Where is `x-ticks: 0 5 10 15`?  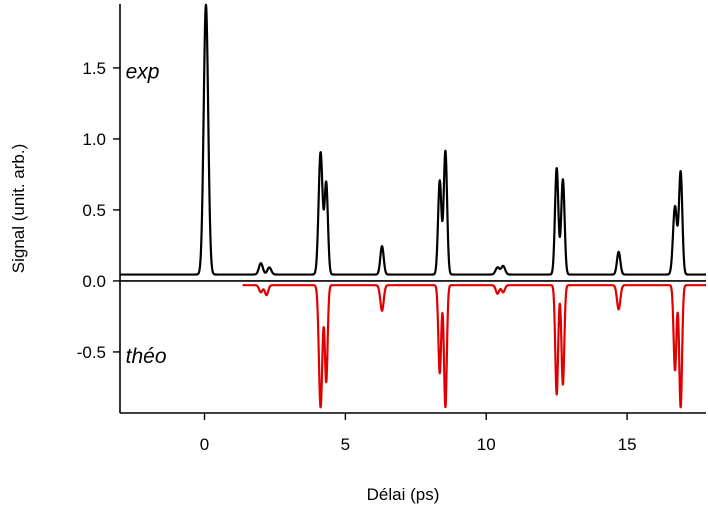 x-ticks: 0 5 10 15 is located at coordinates (418, 433).